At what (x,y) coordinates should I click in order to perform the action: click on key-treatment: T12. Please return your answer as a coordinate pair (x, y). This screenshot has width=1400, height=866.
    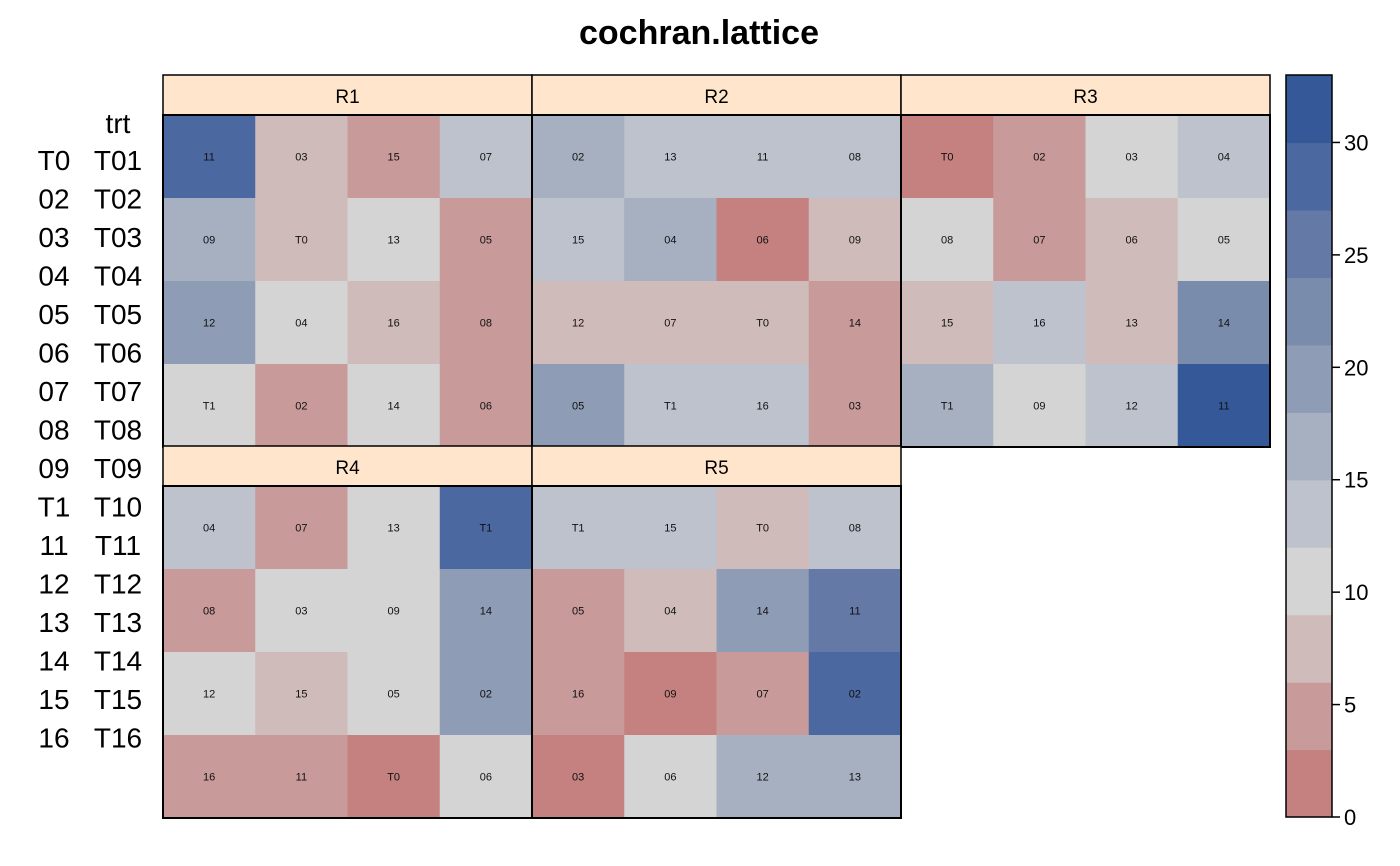
    Looking at the image, I should click on (118, 584).